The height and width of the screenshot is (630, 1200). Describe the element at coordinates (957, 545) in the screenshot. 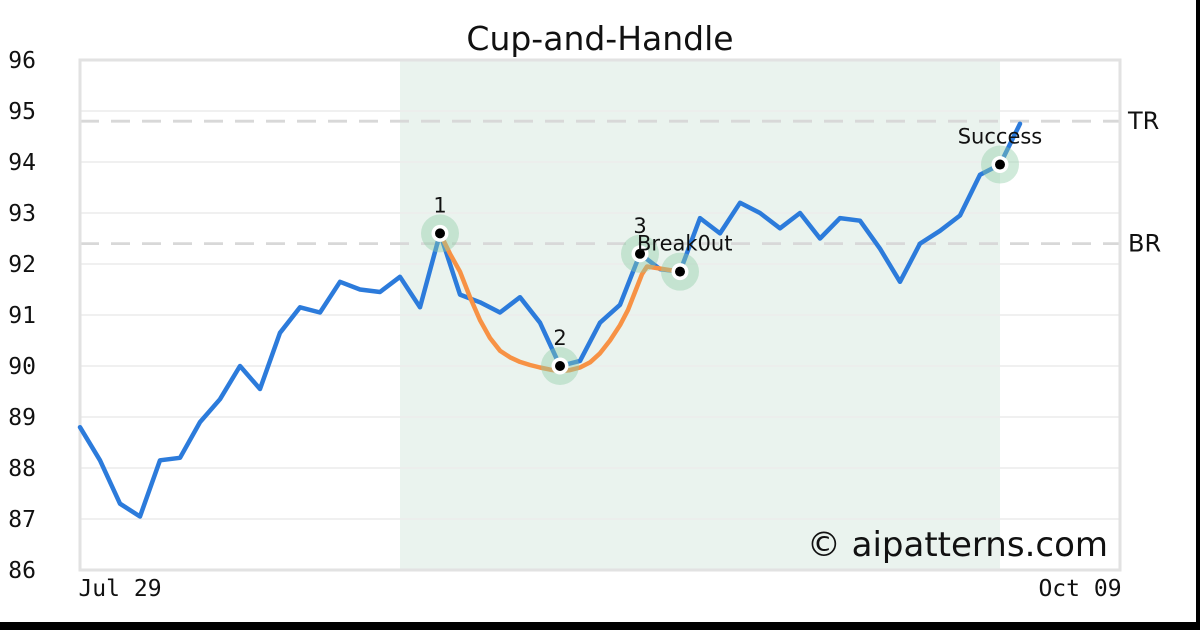

I see `watermark: © aipatterns.com` at that location.